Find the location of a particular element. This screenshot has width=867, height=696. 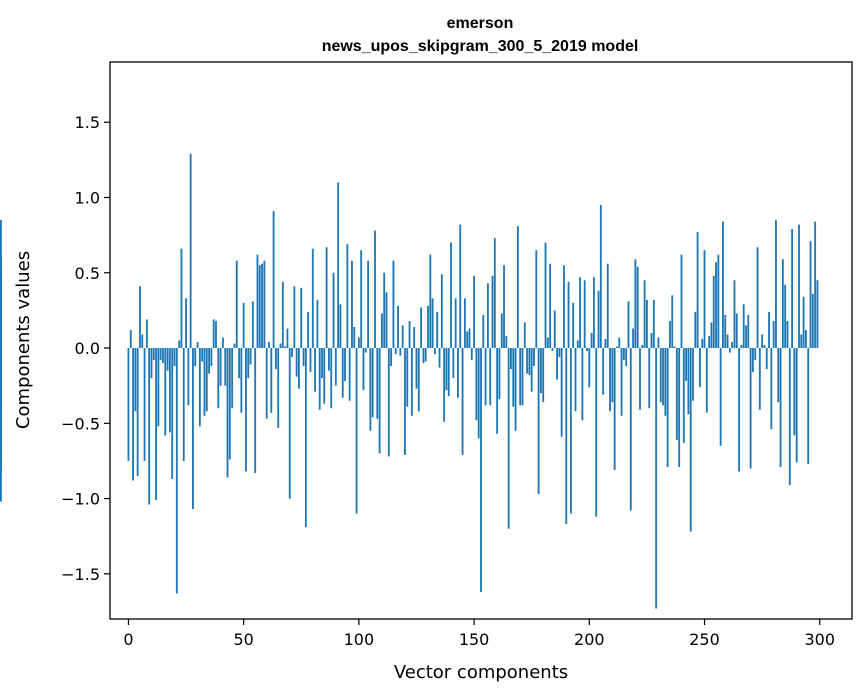

x-tick-label: 250 is located at coordinates (704, 639).